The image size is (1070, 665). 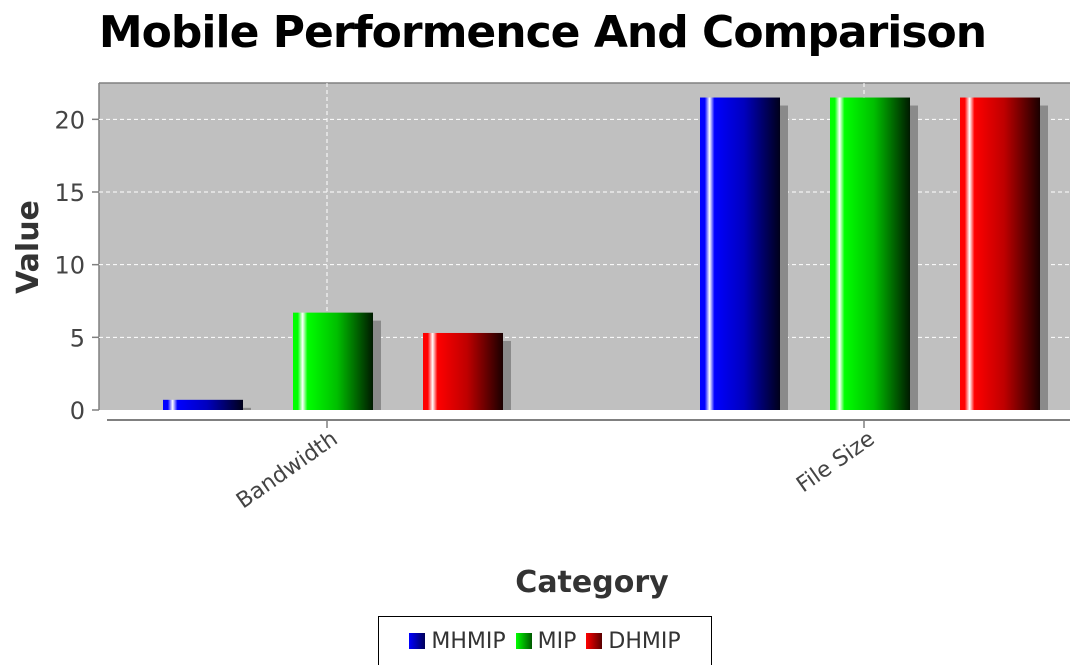 I want to click on bar-mhmip-bandwidth, so click(x=203, y=404).